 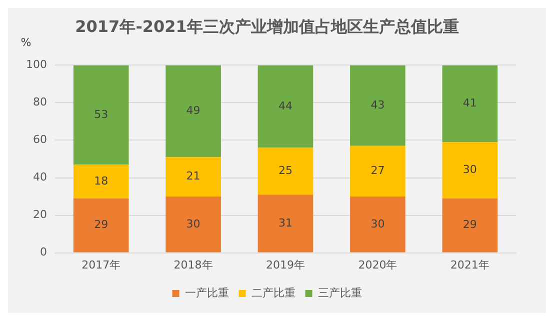 I want to click on legend-label: 二产比重, so click(x=273, y=293).